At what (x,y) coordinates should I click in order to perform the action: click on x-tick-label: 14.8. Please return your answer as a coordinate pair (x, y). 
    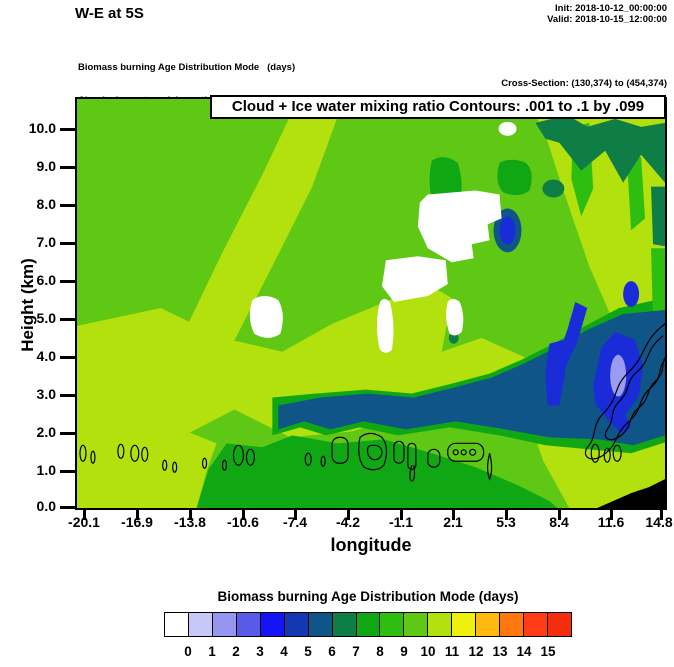
    Looking at the image, I should click on (659, 522).